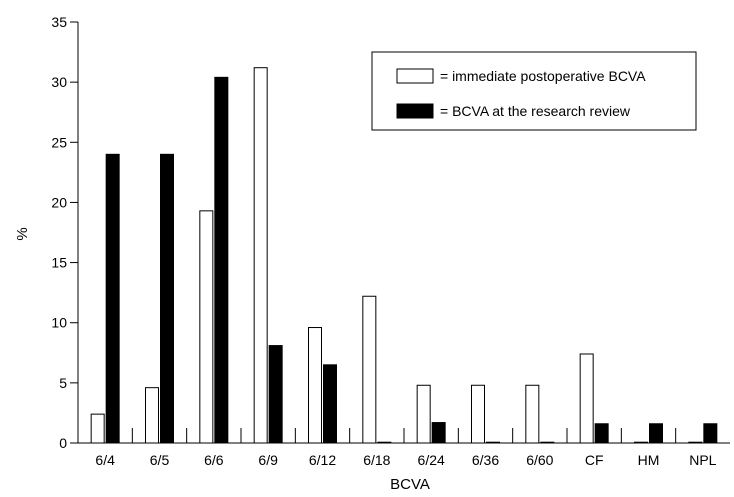 This screenshot has height=497, width=734. Describe the element at coordinates (702, 460) in the screenshot. I see `x-tick-label: NPL` at that location.